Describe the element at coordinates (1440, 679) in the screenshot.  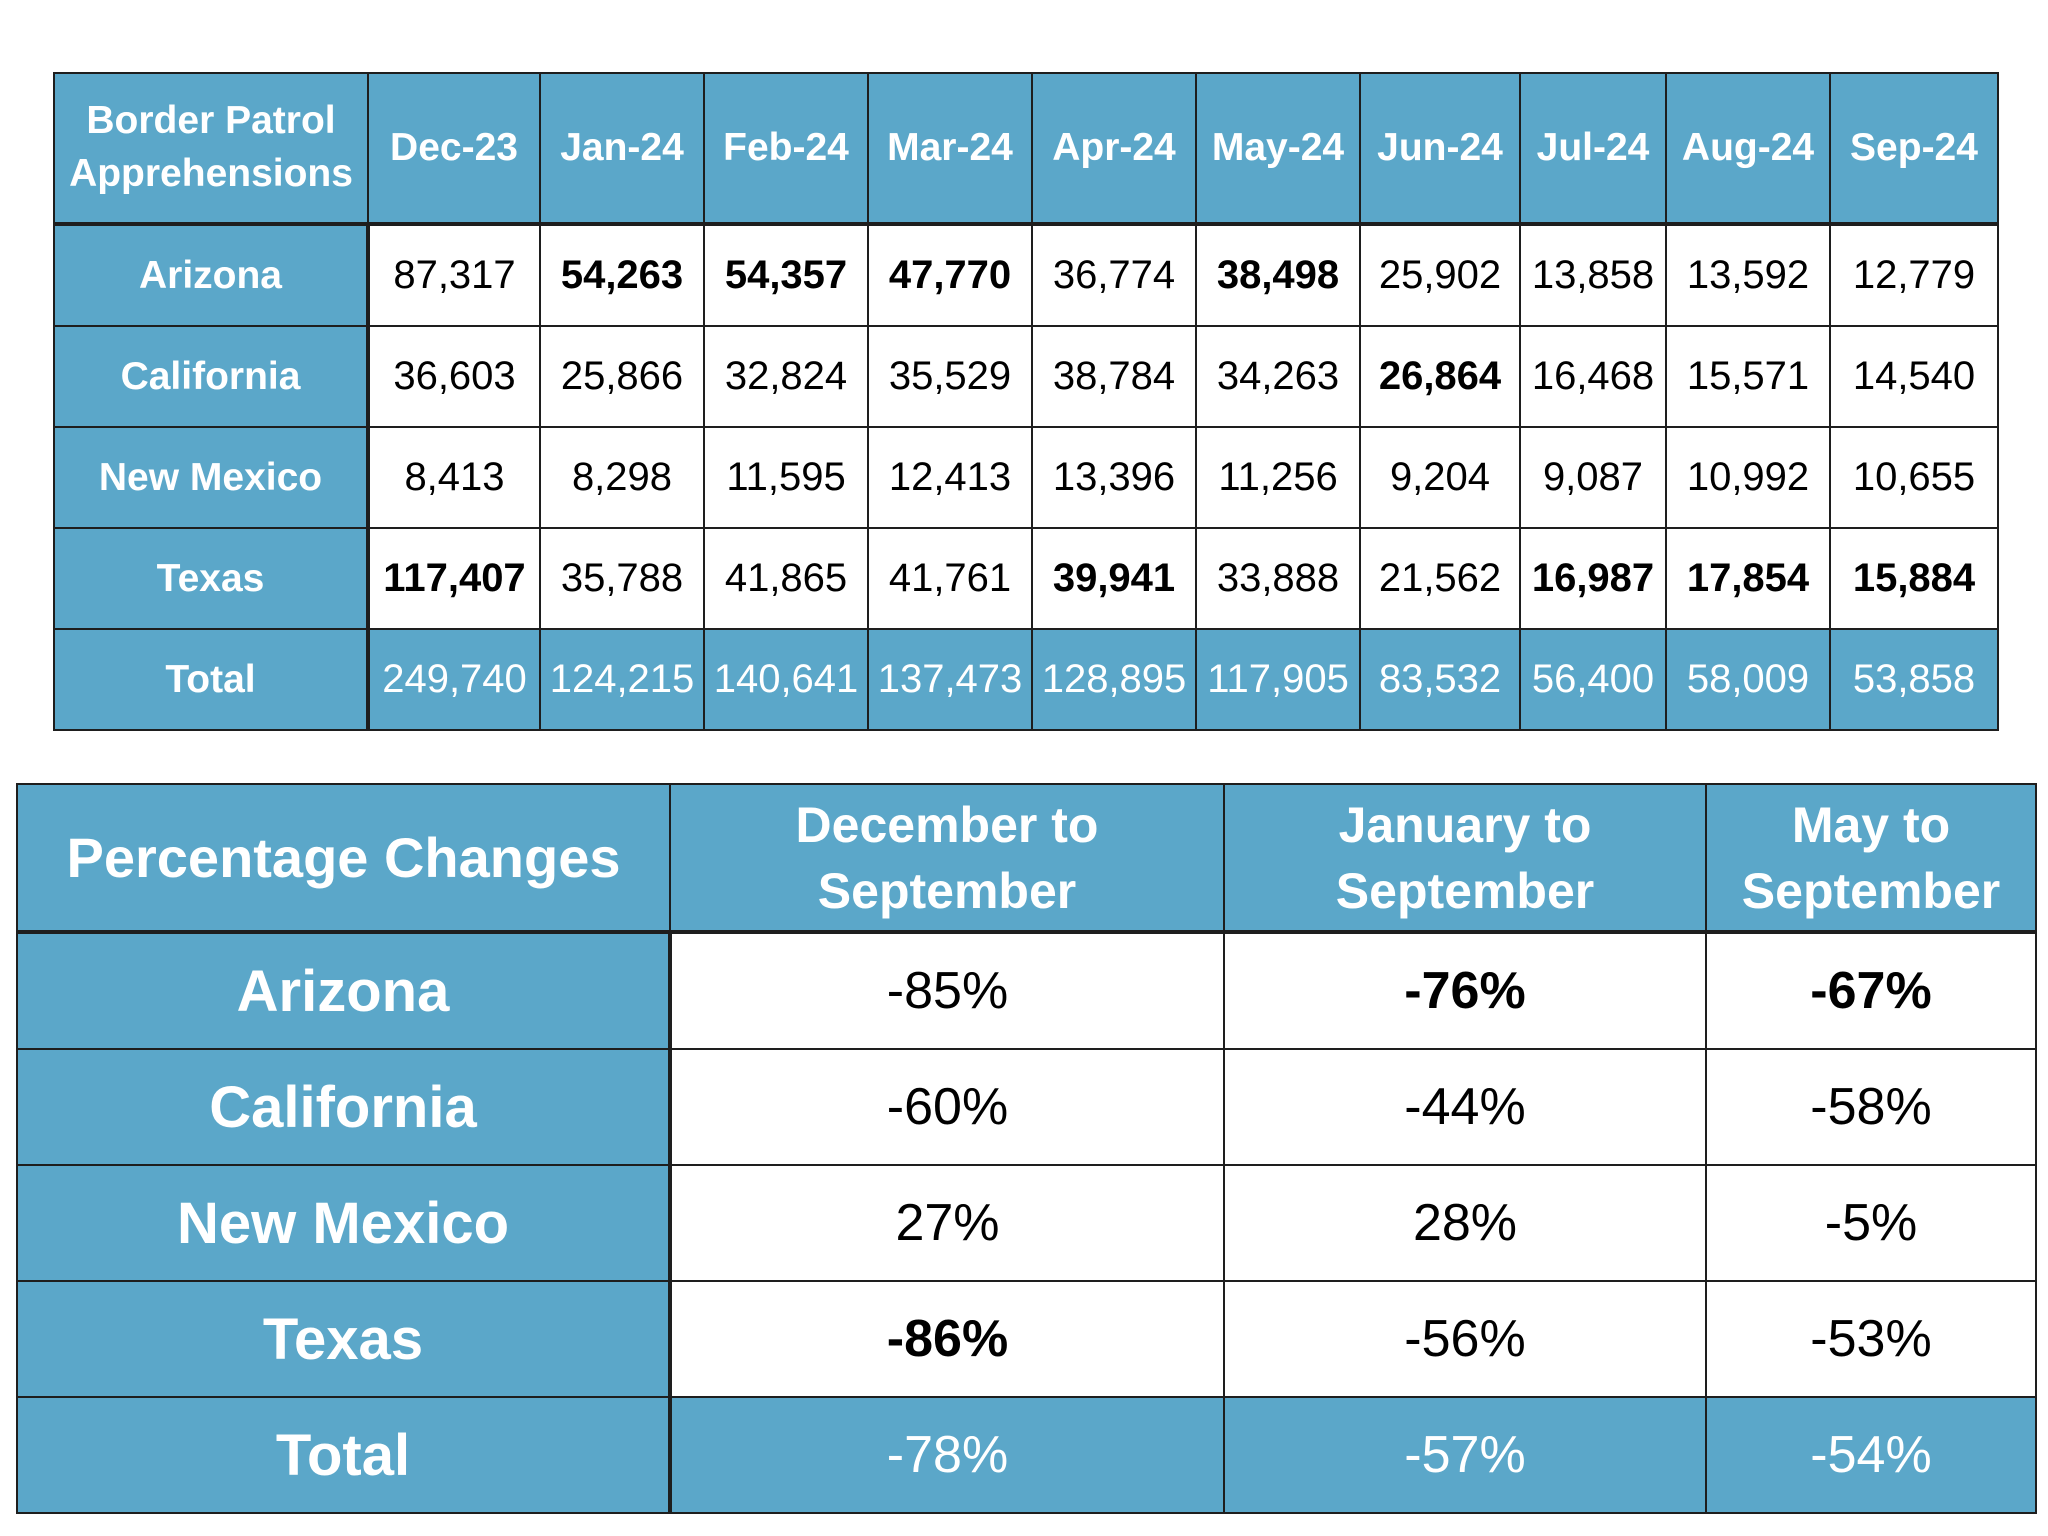
I see `total-cell: 83,532` at that location.